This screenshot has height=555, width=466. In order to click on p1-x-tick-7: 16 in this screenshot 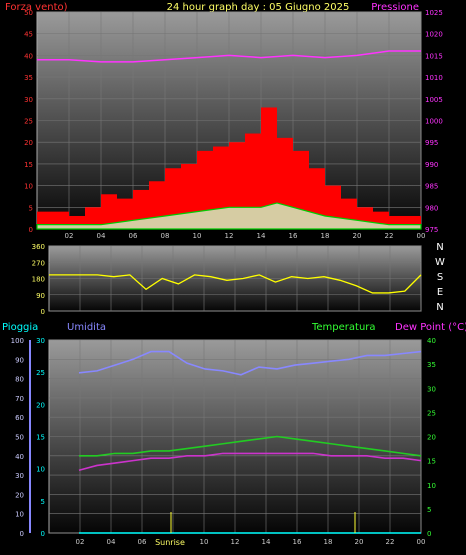, I will do `click(293, 236)`.